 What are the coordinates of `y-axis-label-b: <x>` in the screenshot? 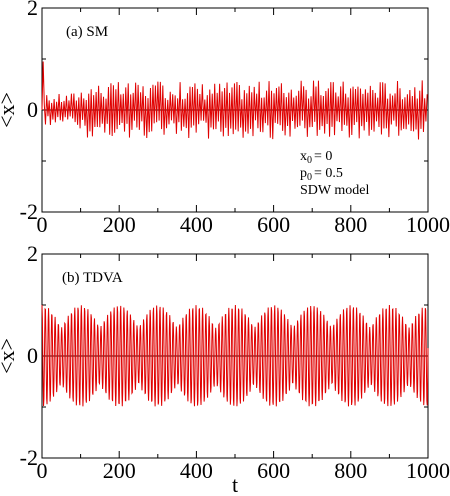 It's located at (9, 356).